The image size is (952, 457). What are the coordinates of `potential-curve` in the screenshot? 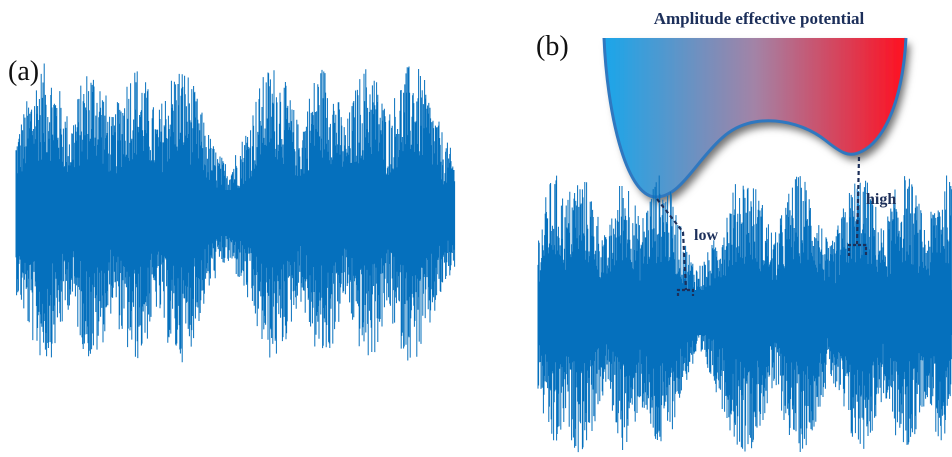 It's located at (755, 118).